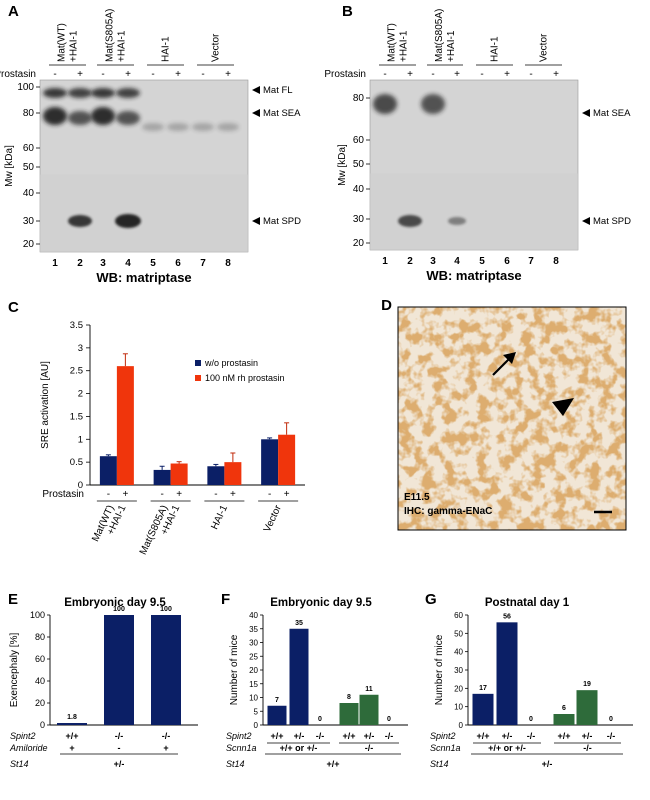 The height and width of the screenshot is (800, 650). What do you see at coordinates (76, 462) in the screenshot?
I see `panel-c-y-tick-label: 0.5` at bounding box center [76, 462].